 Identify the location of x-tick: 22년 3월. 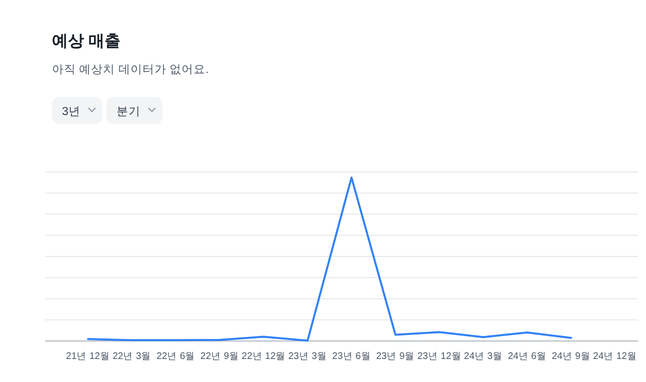
(132, 356).